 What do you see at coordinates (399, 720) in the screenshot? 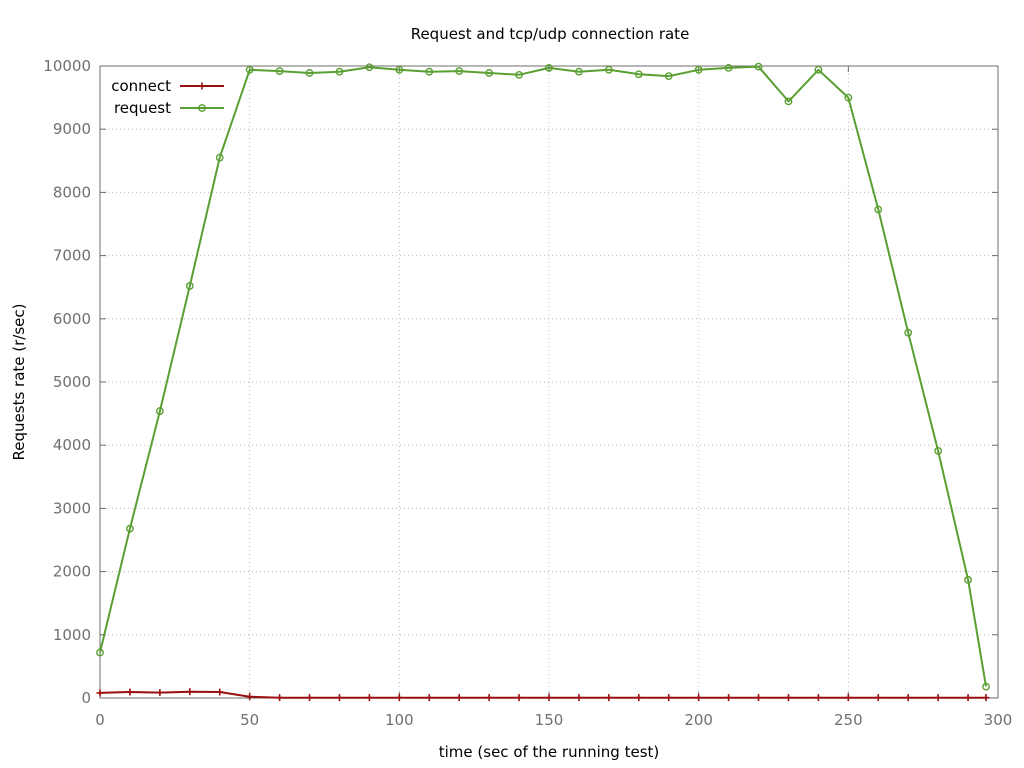
I see `x-tick-label: 100` at bounding box center [399, 720].